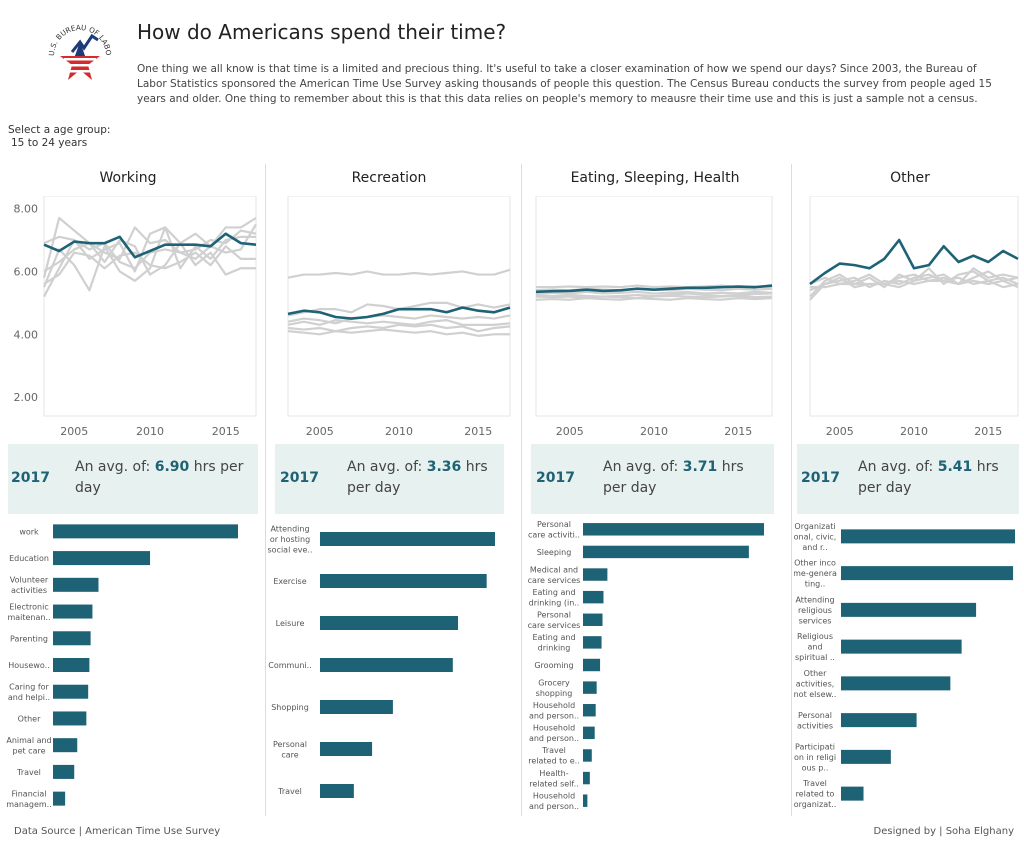  Describe the element at coordinates (815, 636) in the screenshot. I see `category-label: Religious` at that location.